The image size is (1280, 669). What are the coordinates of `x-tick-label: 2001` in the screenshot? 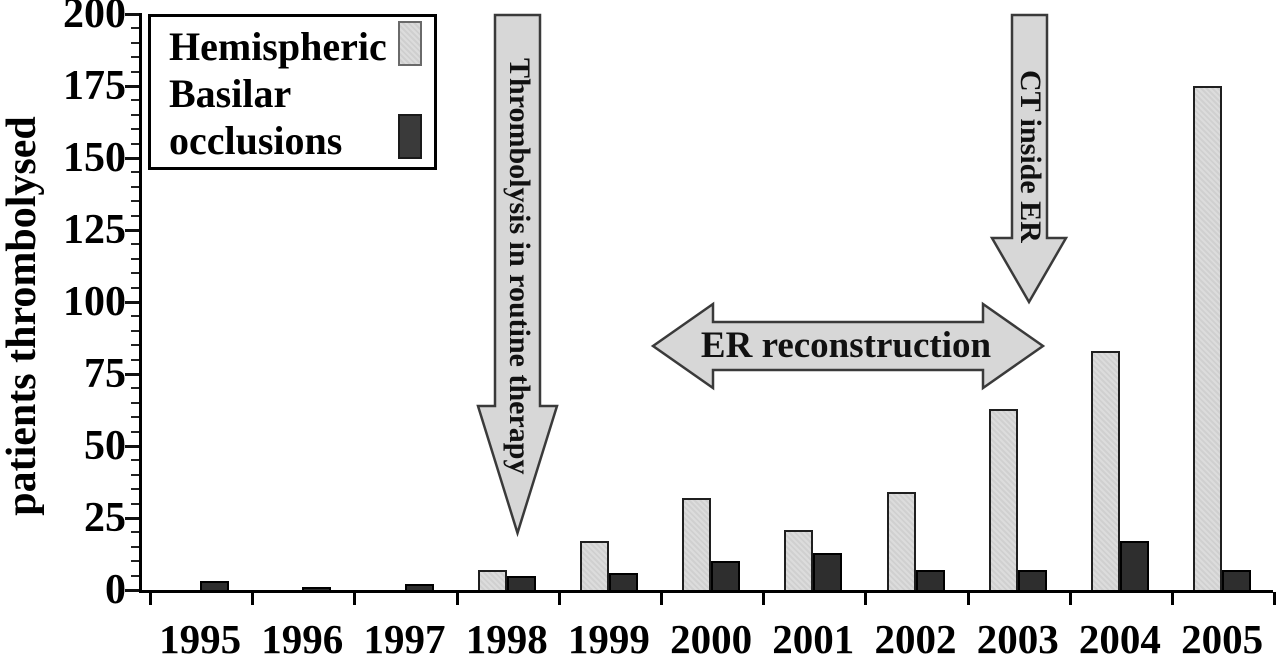 It's located at (813, 639).